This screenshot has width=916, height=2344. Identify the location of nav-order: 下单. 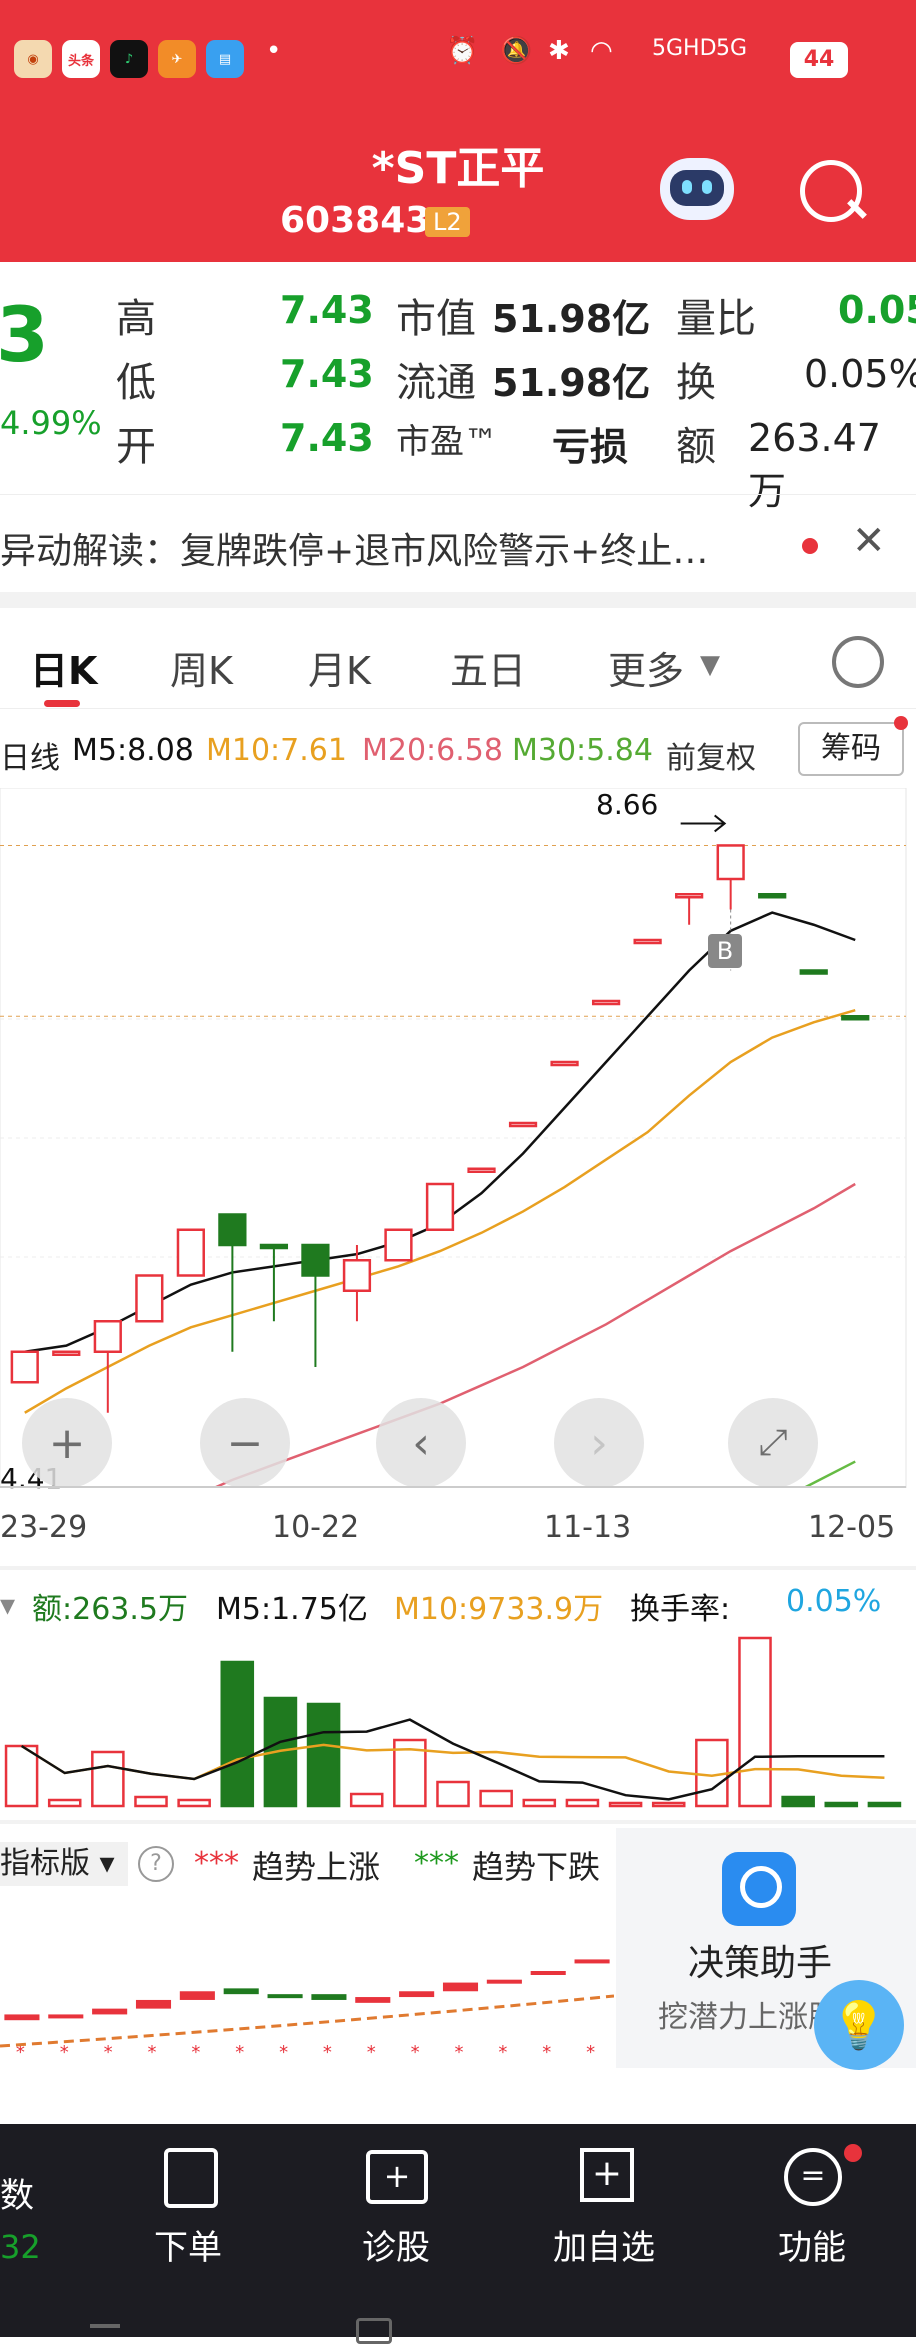
(188, 2248).